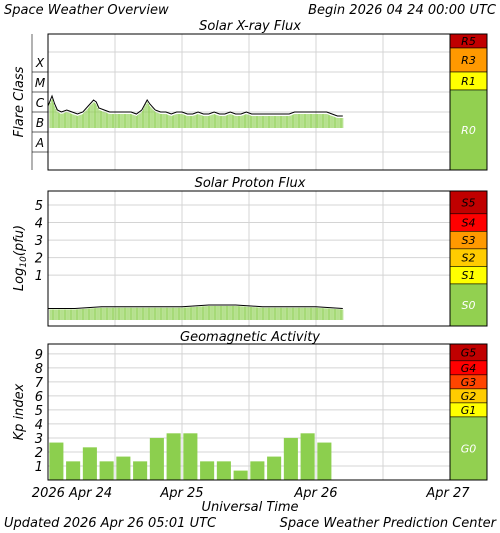 The height and width of the screenshot is (533, 500). What do you see at coordinates (39, 224) in the screenshot?
I see `proton-tick-label: 4` at bounding box center [39, 224].